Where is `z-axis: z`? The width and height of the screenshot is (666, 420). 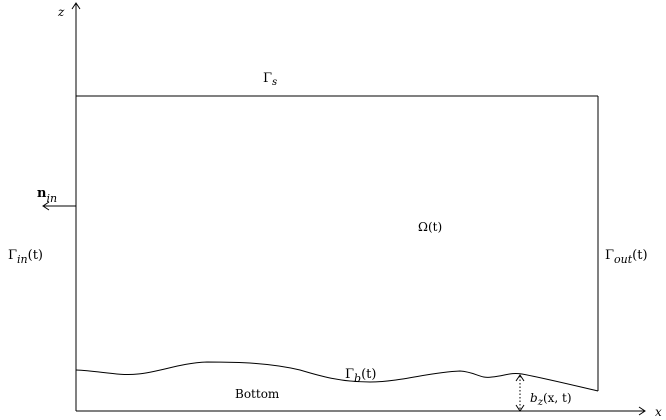 z-axis: z is located at coordinates (69, 206).